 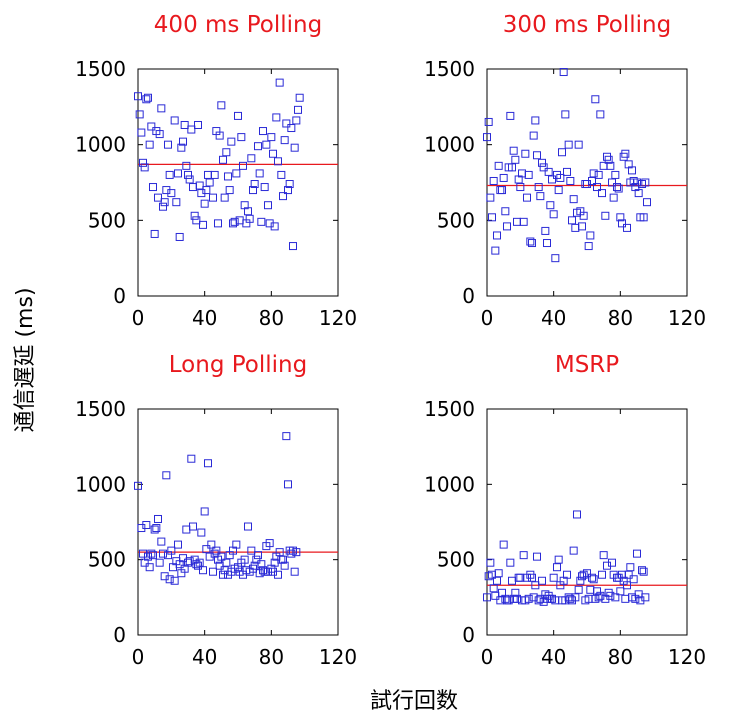 I want to click on x-tick-label: 0, so click(x=138, y=657).